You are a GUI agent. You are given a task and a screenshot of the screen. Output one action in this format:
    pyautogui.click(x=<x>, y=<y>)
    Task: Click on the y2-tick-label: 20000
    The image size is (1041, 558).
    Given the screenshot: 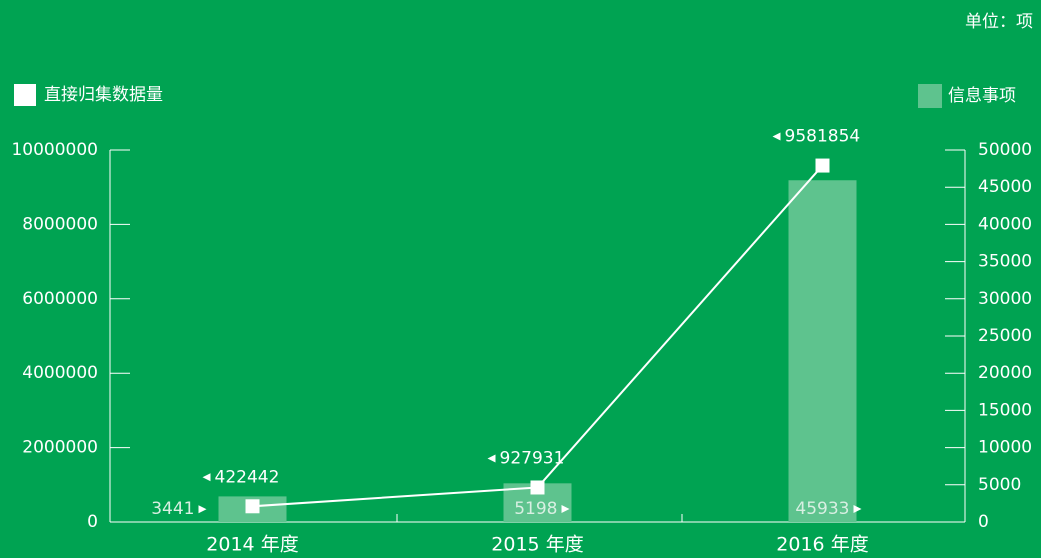 What is the action you would take?
    pyautogui.click(x=1005, y=373)
    